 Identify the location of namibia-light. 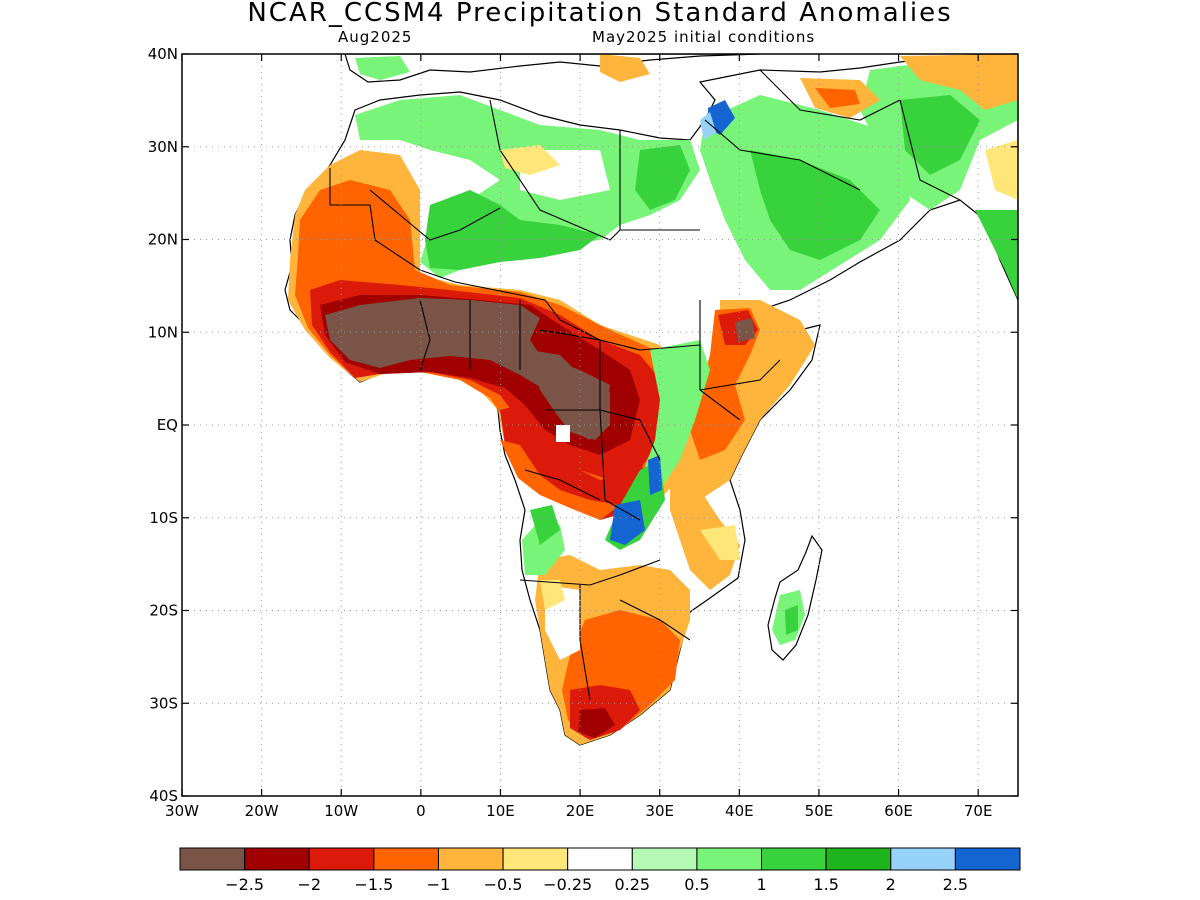
(552, 595).